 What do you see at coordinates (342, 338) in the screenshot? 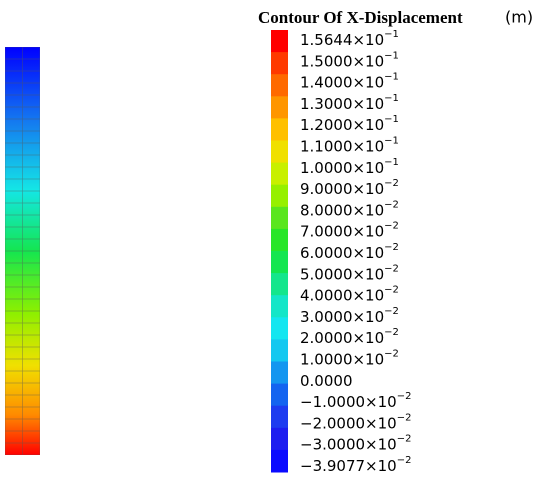
I see `label-text: 2.0000×10` at bounding box center [342, 338].